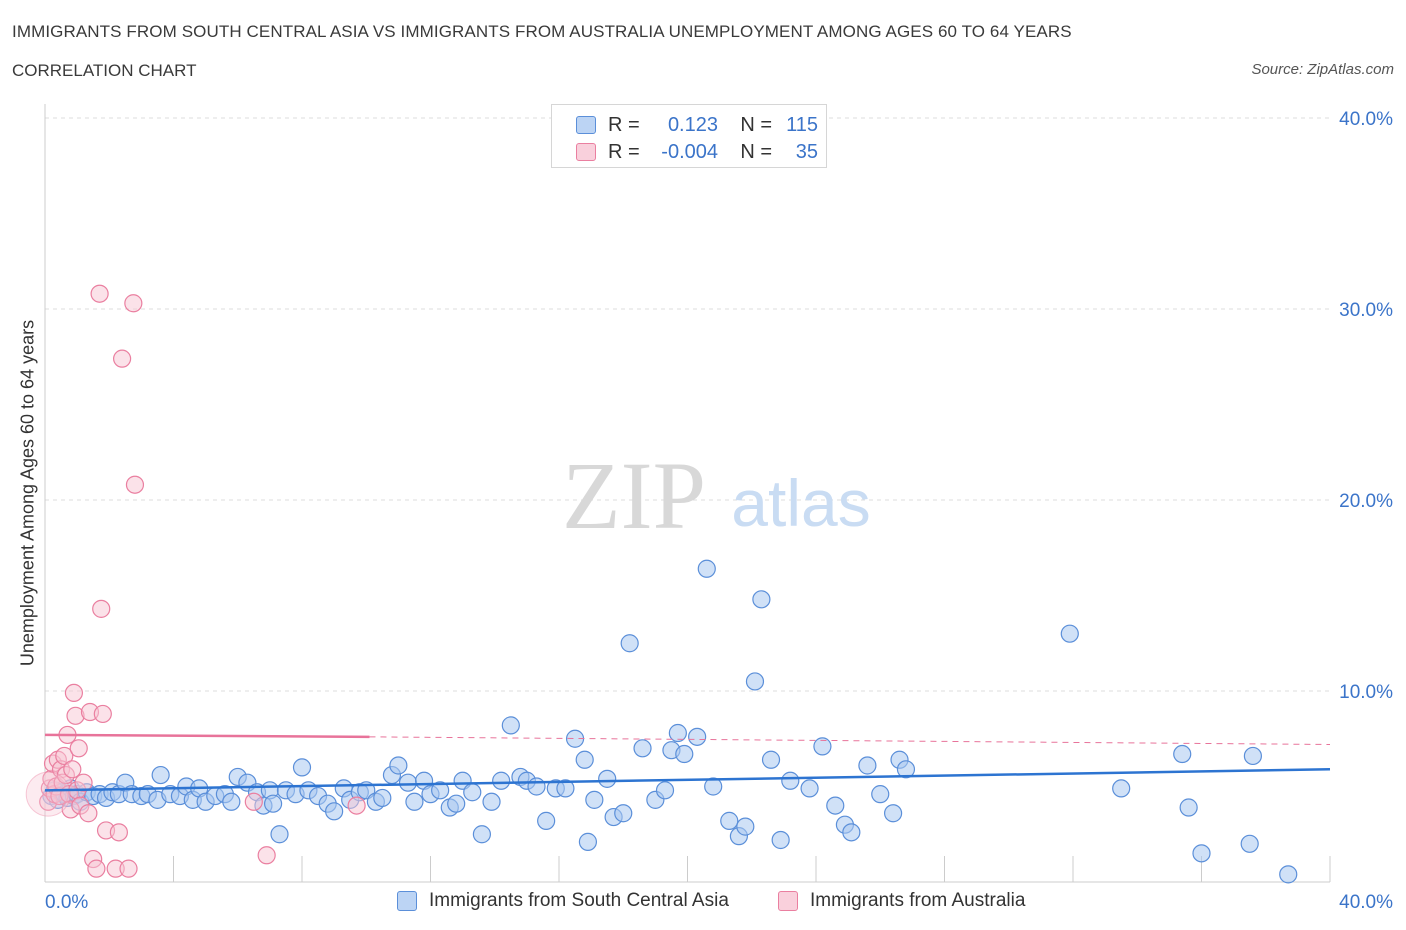  What do you see at coordinates (850, 740) in the screenshot?
I see `trend-line-australia-extension` at bounding box center [850, 740].